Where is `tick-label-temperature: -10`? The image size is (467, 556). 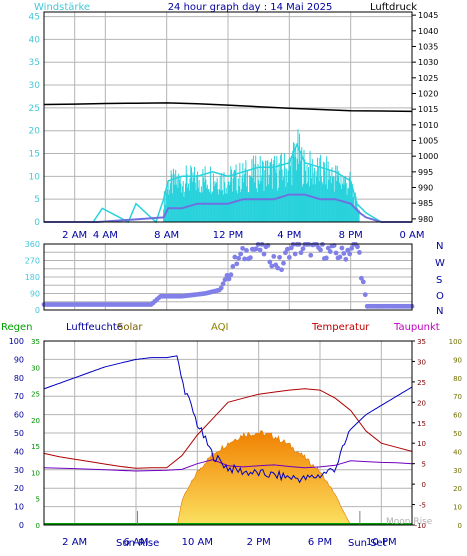
tick-label-temperature: -10 is located at coordinates (420, 526).